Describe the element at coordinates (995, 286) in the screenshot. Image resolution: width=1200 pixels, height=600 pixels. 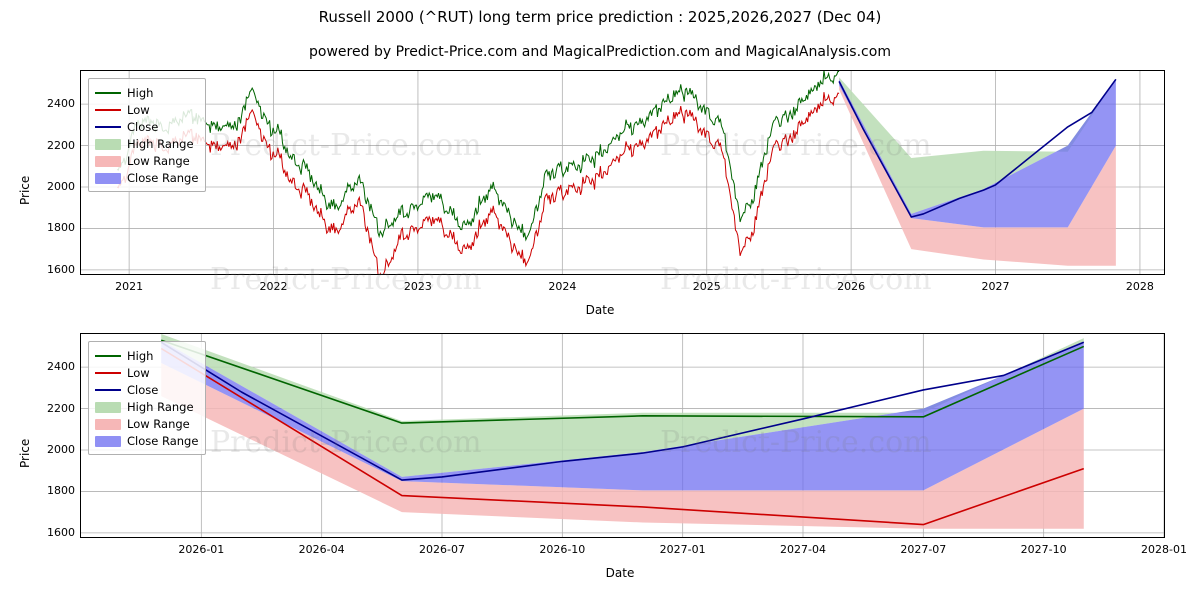
I see `x-tick-label: 2027` at that location.